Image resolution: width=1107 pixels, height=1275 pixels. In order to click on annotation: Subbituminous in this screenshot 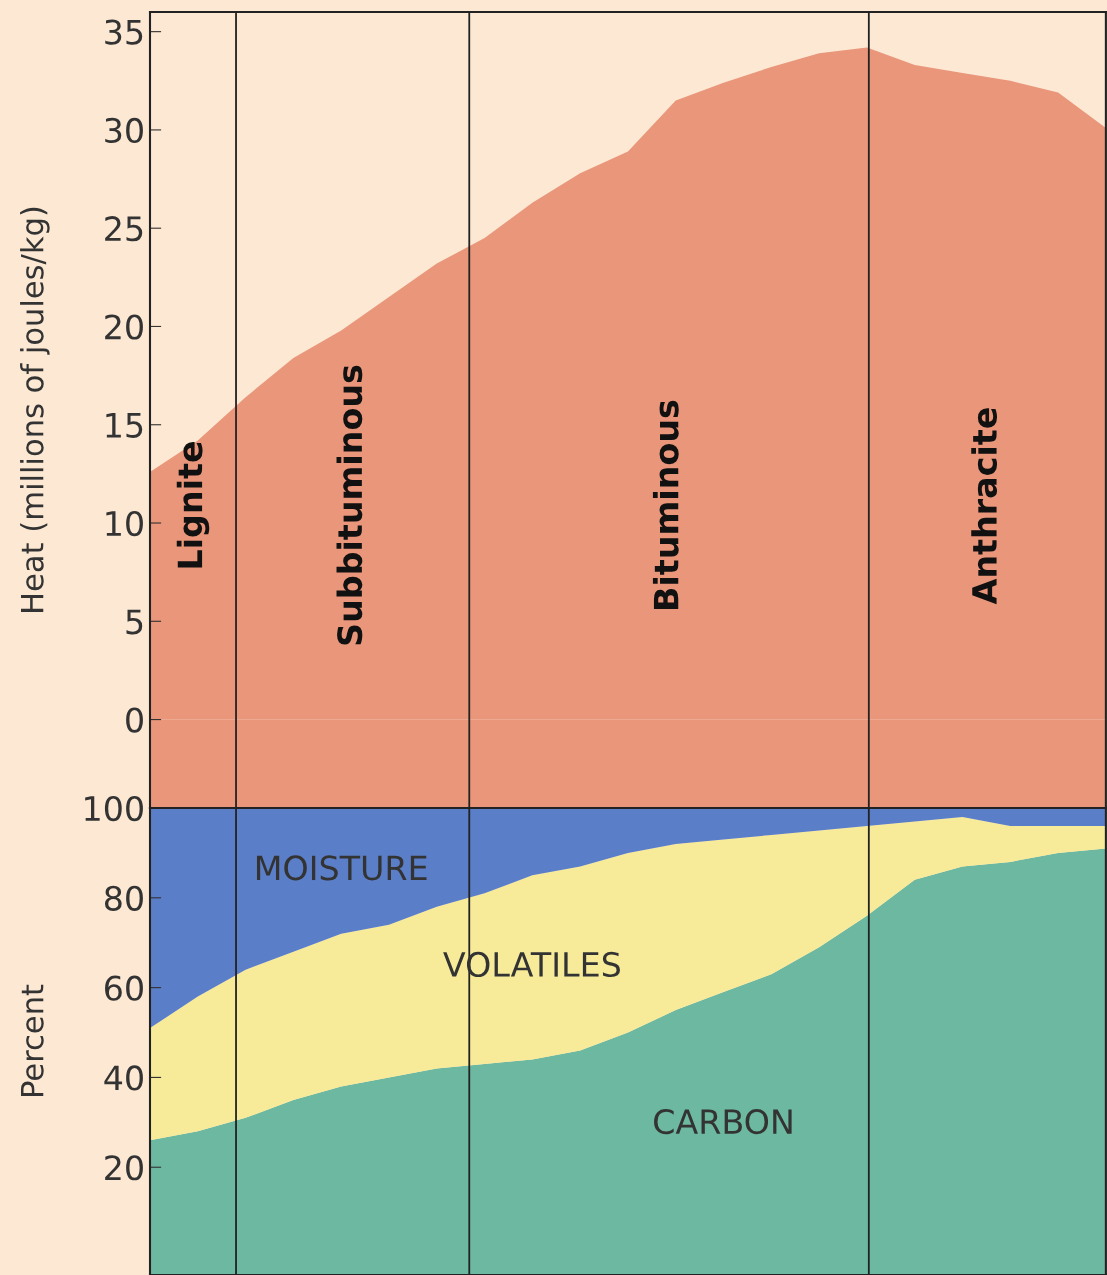, I will do `click(349, 505)`.